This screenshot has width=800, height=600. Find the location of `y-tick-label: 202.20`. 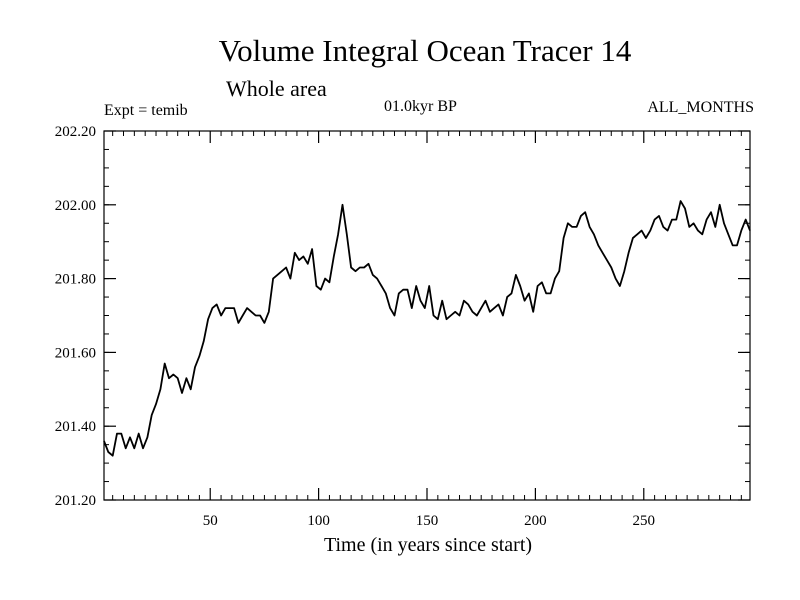

y-tick-label: 202.20 is located at coordinates (75, 132).